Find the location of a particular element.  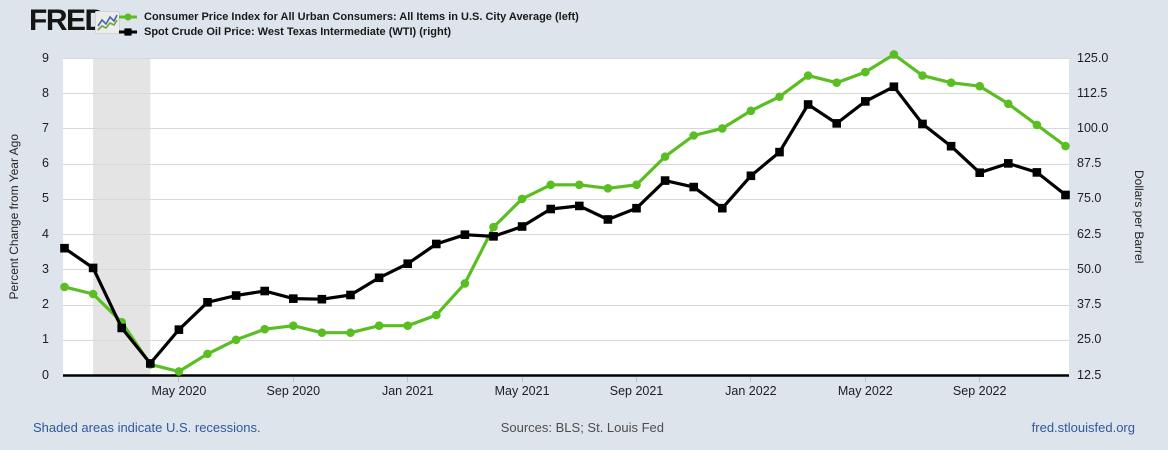

fred-site-link: fred.stlouisfed.org is located at coordinates (1083, 427).